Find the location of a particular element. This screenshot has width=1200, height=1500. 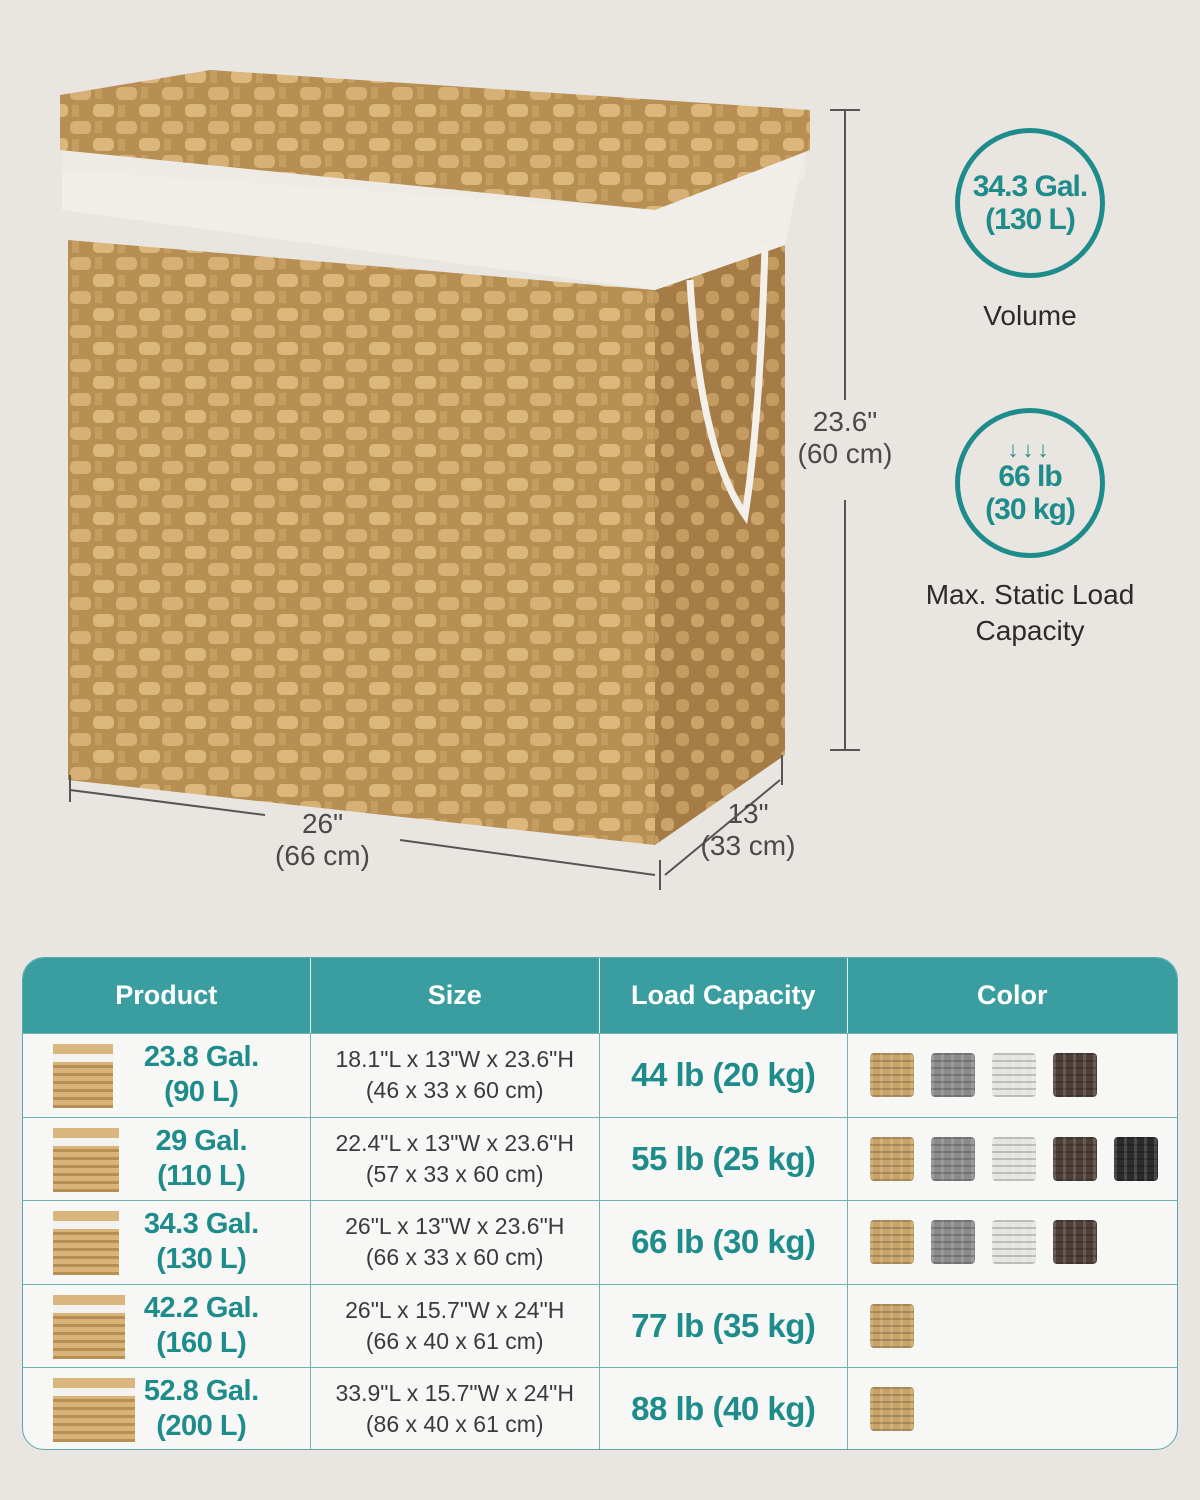

volume-badge: 34.3 Gal. (130 L) is located at coordinates (1030, 203).